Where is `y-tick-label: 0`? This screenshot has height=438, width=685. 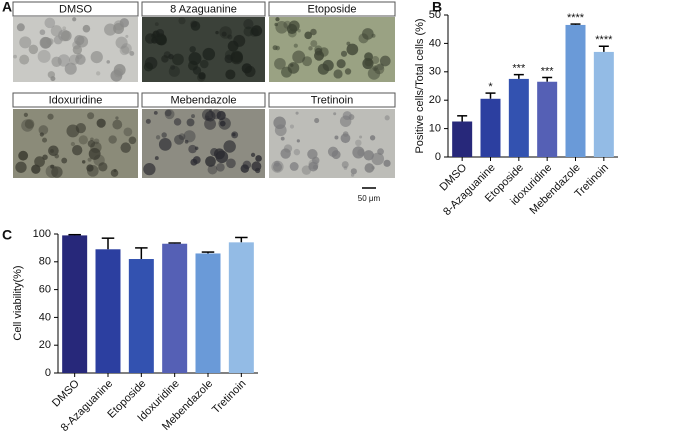
y-tick-label: 0 is located at coordinates (438, 157).